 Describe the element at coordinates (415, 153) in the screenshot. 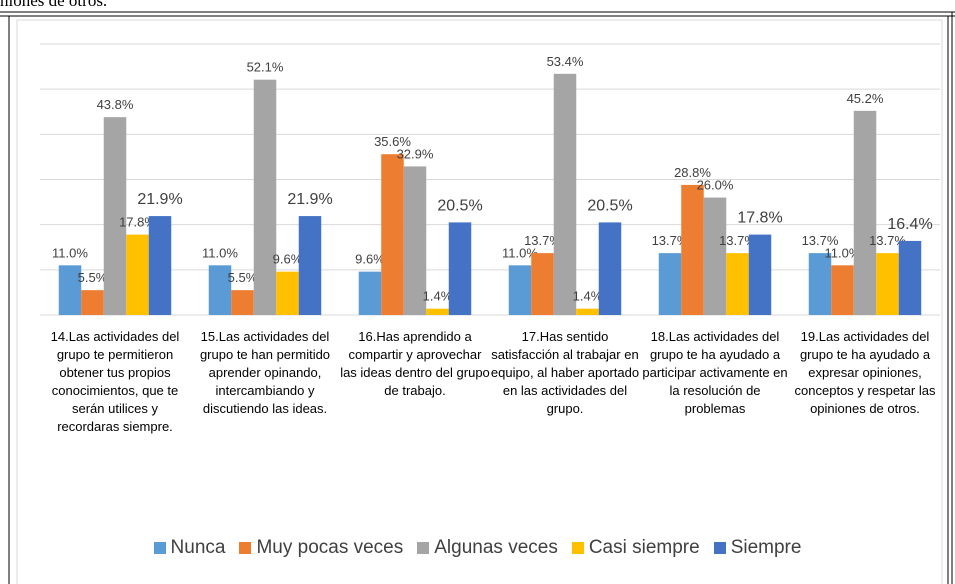

I see `data-label: 32.9%` at that location.